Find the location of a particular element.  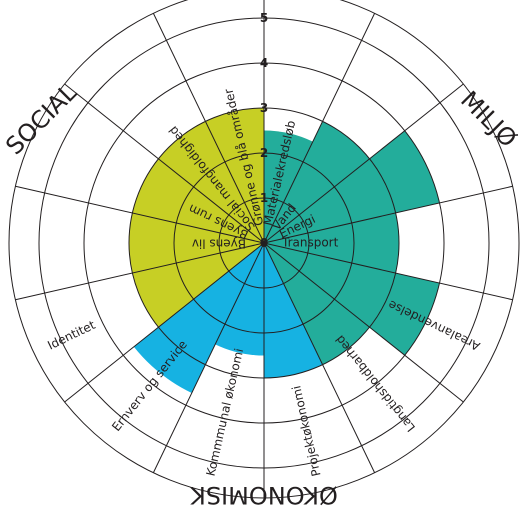

bar-transport is located at coordinates (332, 243).